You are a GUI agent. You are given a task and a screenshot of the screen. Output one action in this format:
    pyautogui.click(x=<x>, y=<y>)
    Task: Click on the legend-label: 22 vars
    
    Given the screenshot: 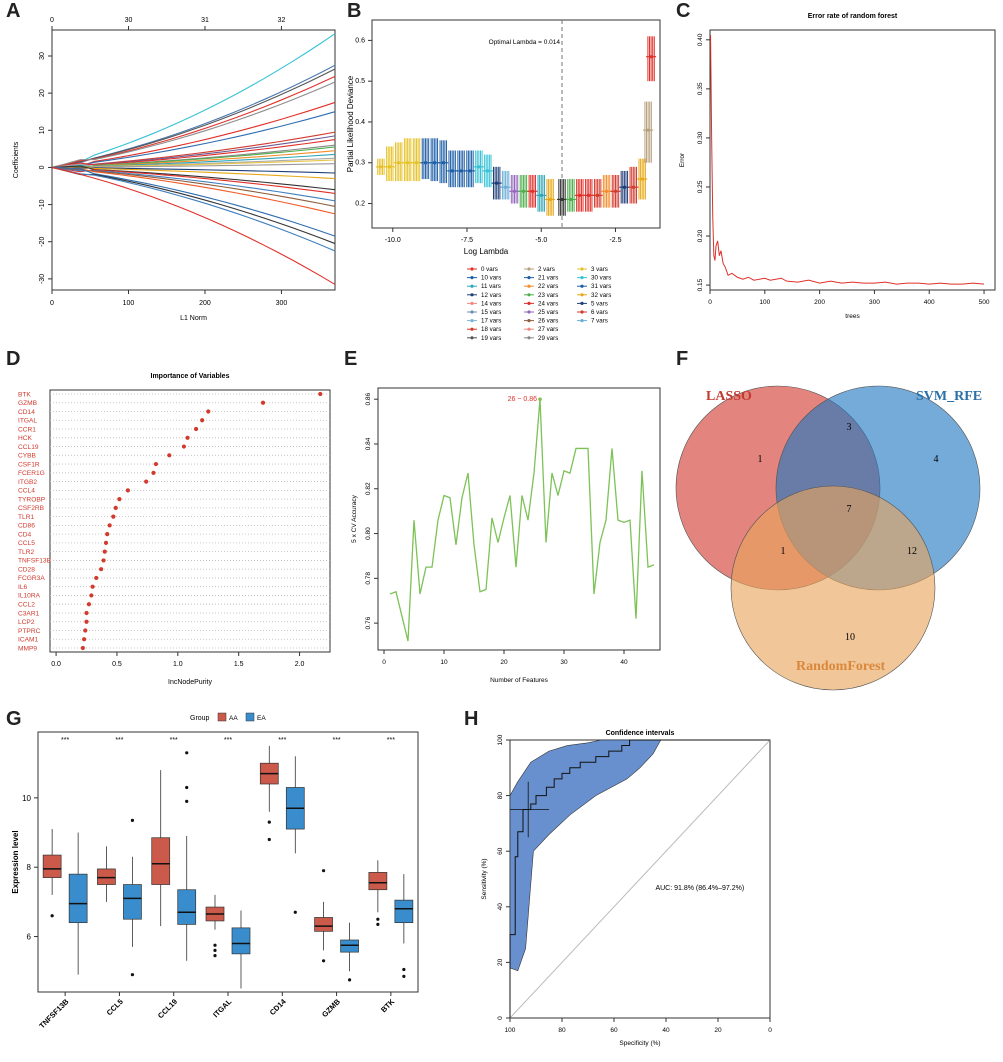 What is the action you would take?
    pyautogui.click(x=548, y=286)
    